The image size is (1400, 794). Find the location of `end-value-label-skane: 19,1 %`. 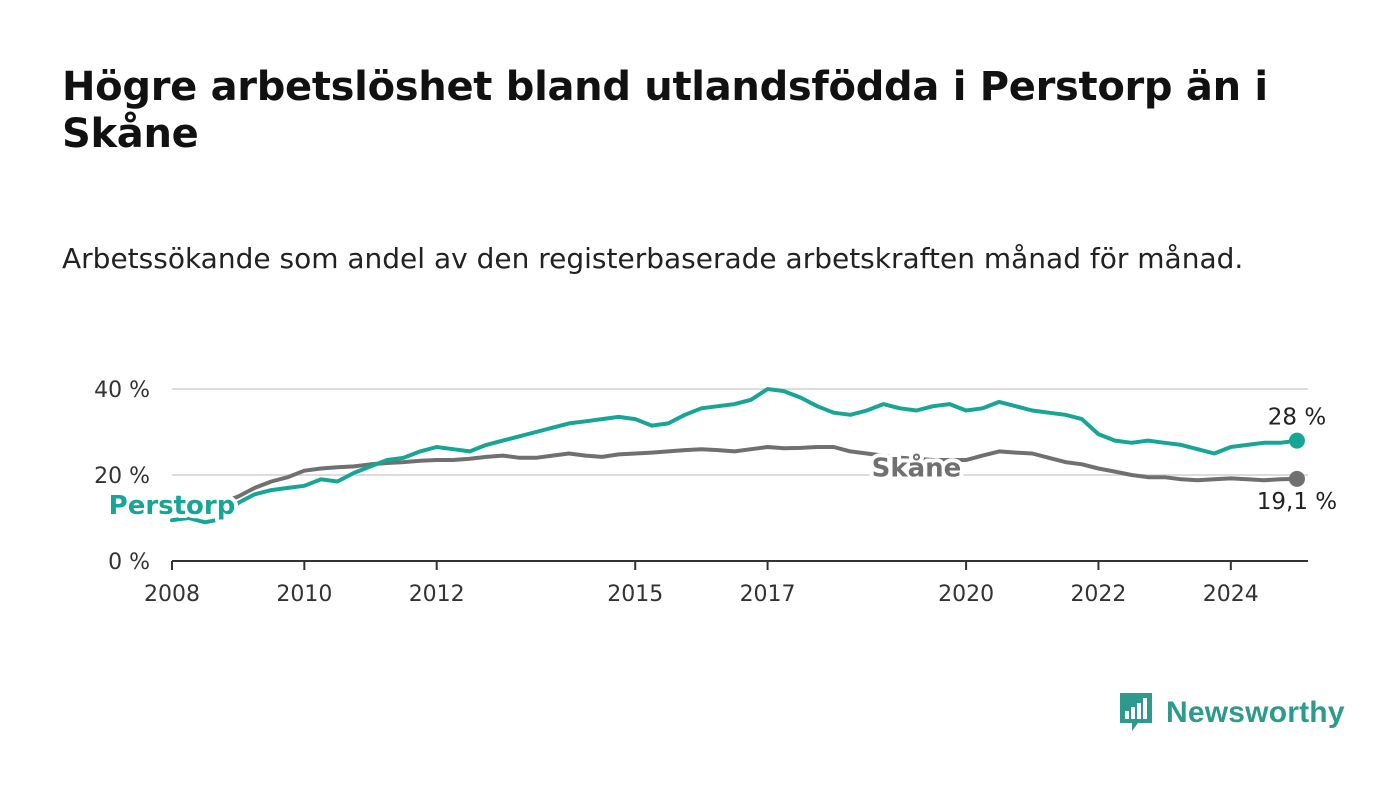

end-value-label-skane: 19,1 % is located at coordinates (1297, 502).